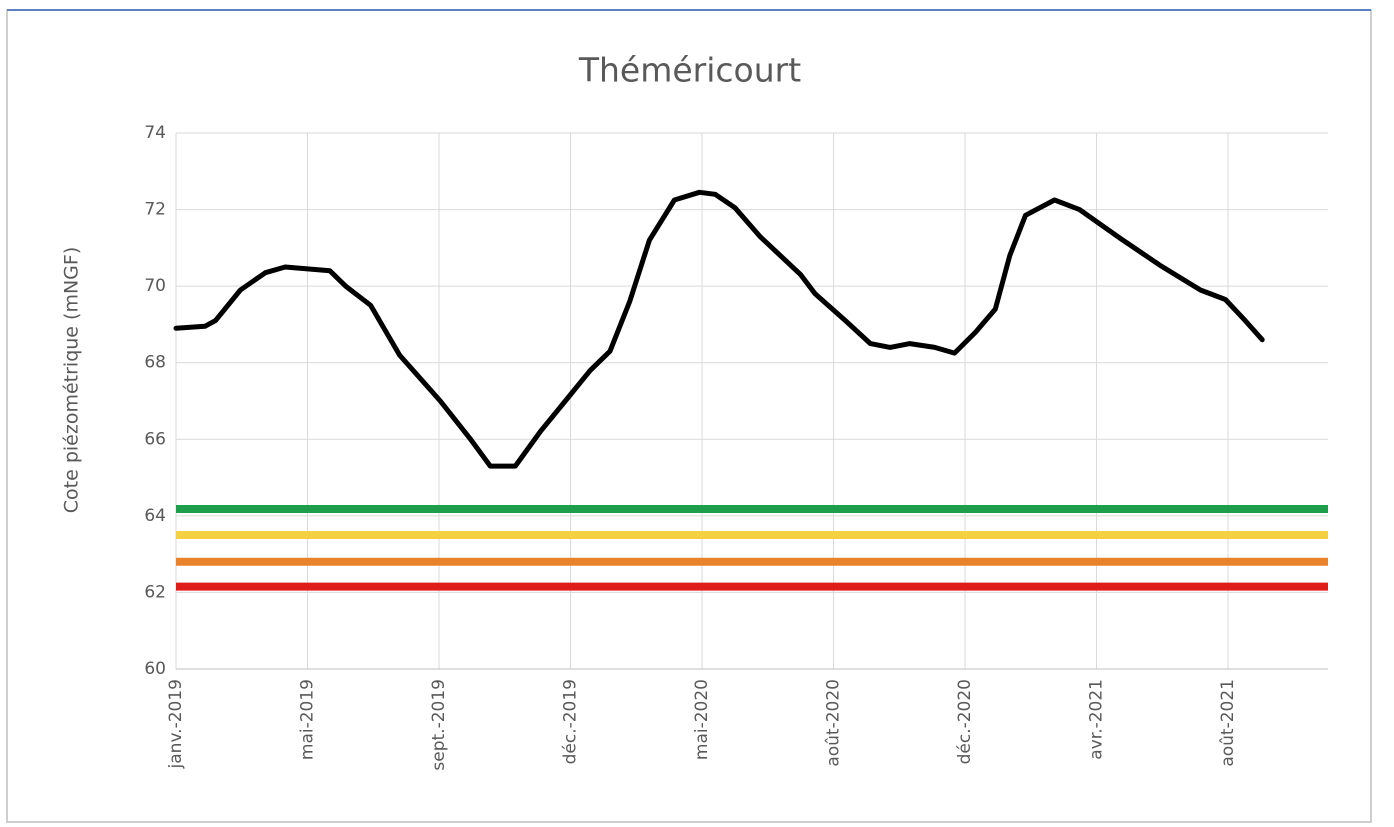  Describe the element at coordinates (155, 363) in the screenshot. I see `y-tick-label: 68` at that location.